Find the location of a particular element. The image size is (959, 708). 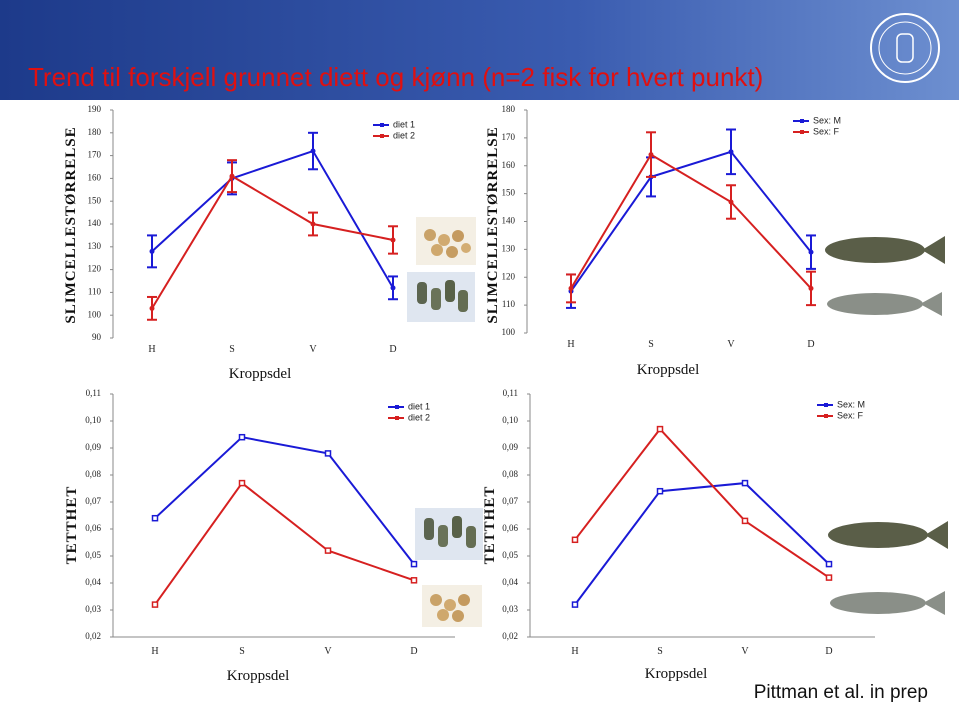

credit: Pittman et al. in prep is located at coordinates (841, 692).